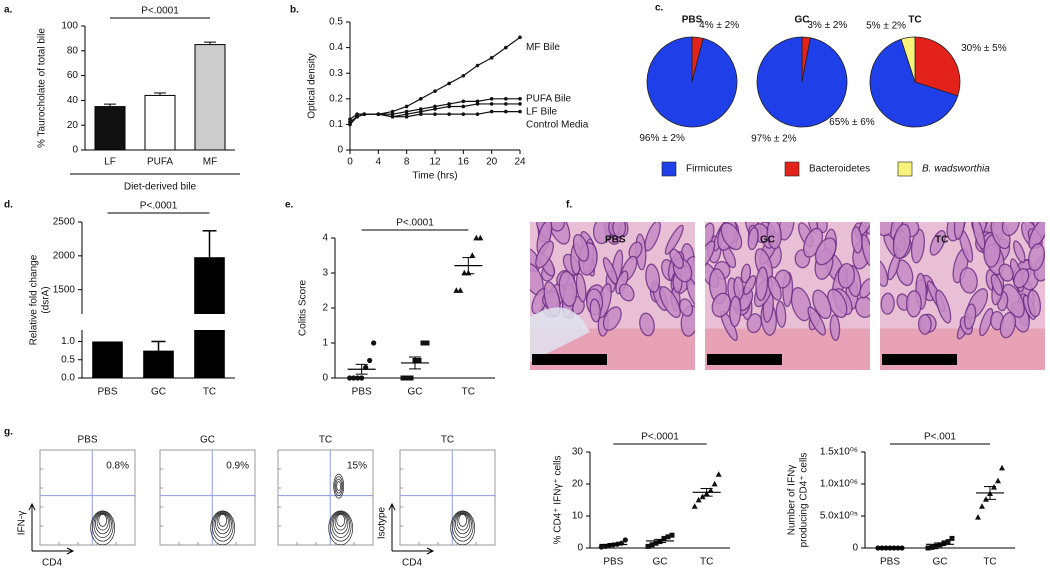 This screenshot has width=1050, height=576. Describe the element at coordinates (578, 452) in the screenshot. I see `y-tick-label: 30` at that location.